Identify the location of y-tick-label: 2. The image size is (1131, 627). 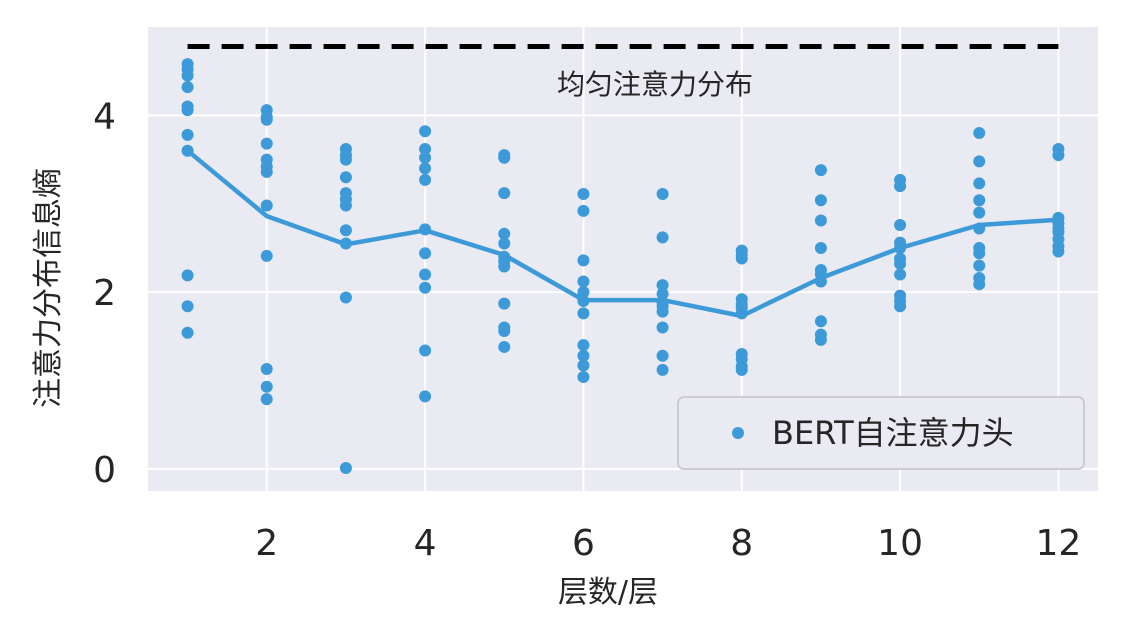
(104, 293).